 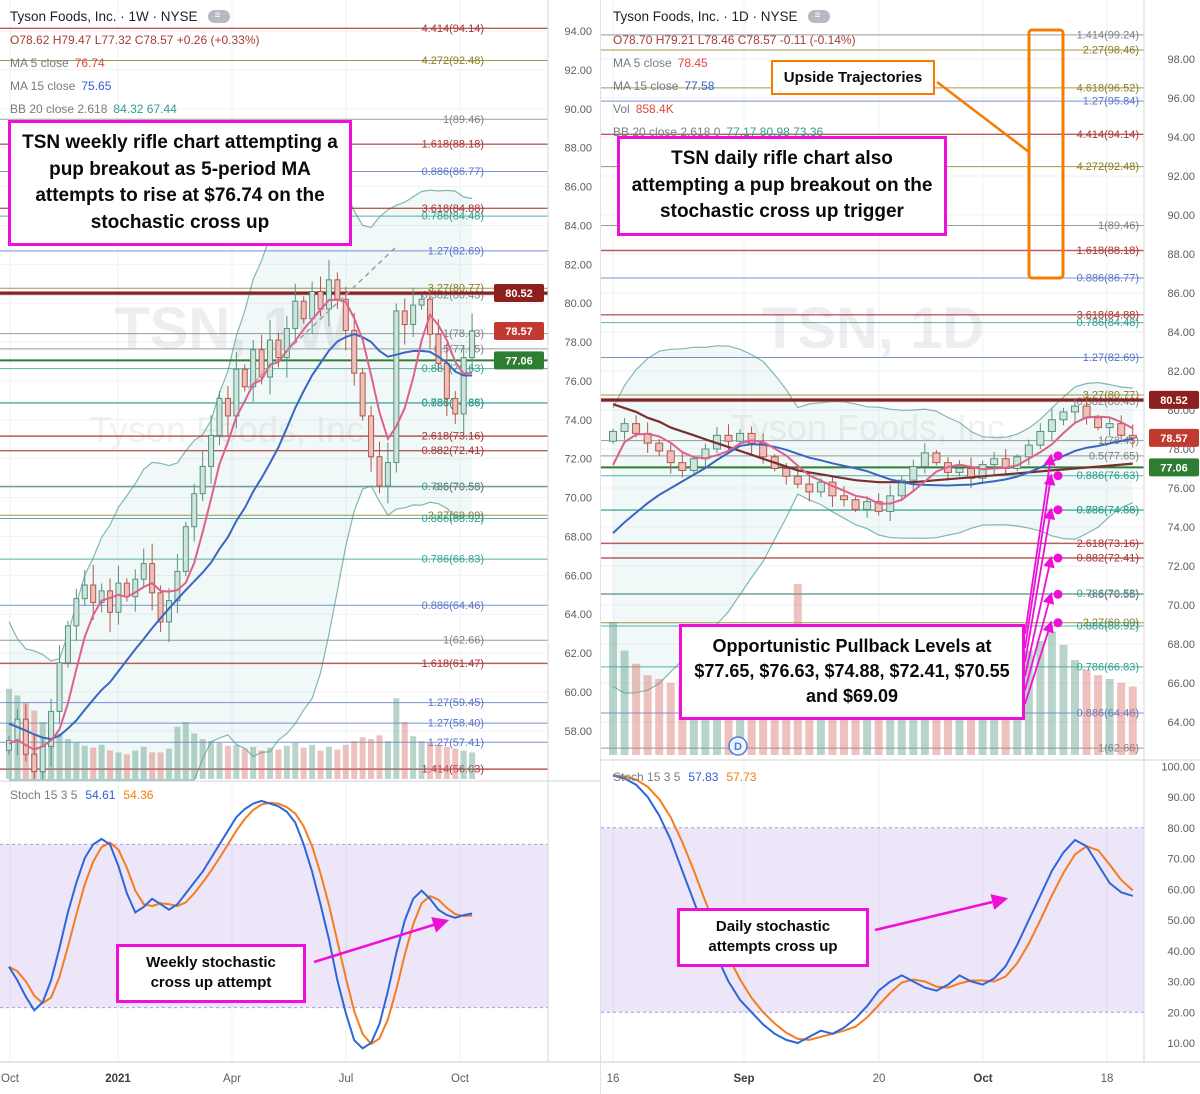 I want to click on svg-text: Apr, so click(x=232, y=1079).